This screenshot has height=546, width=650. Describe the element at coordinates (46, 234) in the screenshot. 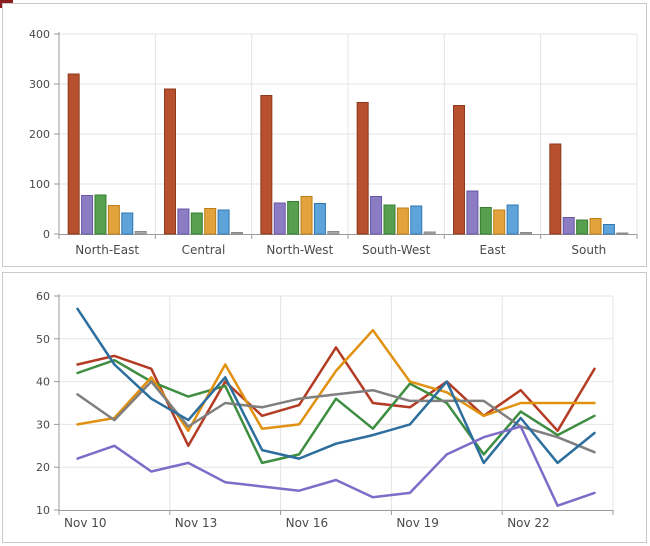

I see `y-axis-tick-label: 0` at that location.